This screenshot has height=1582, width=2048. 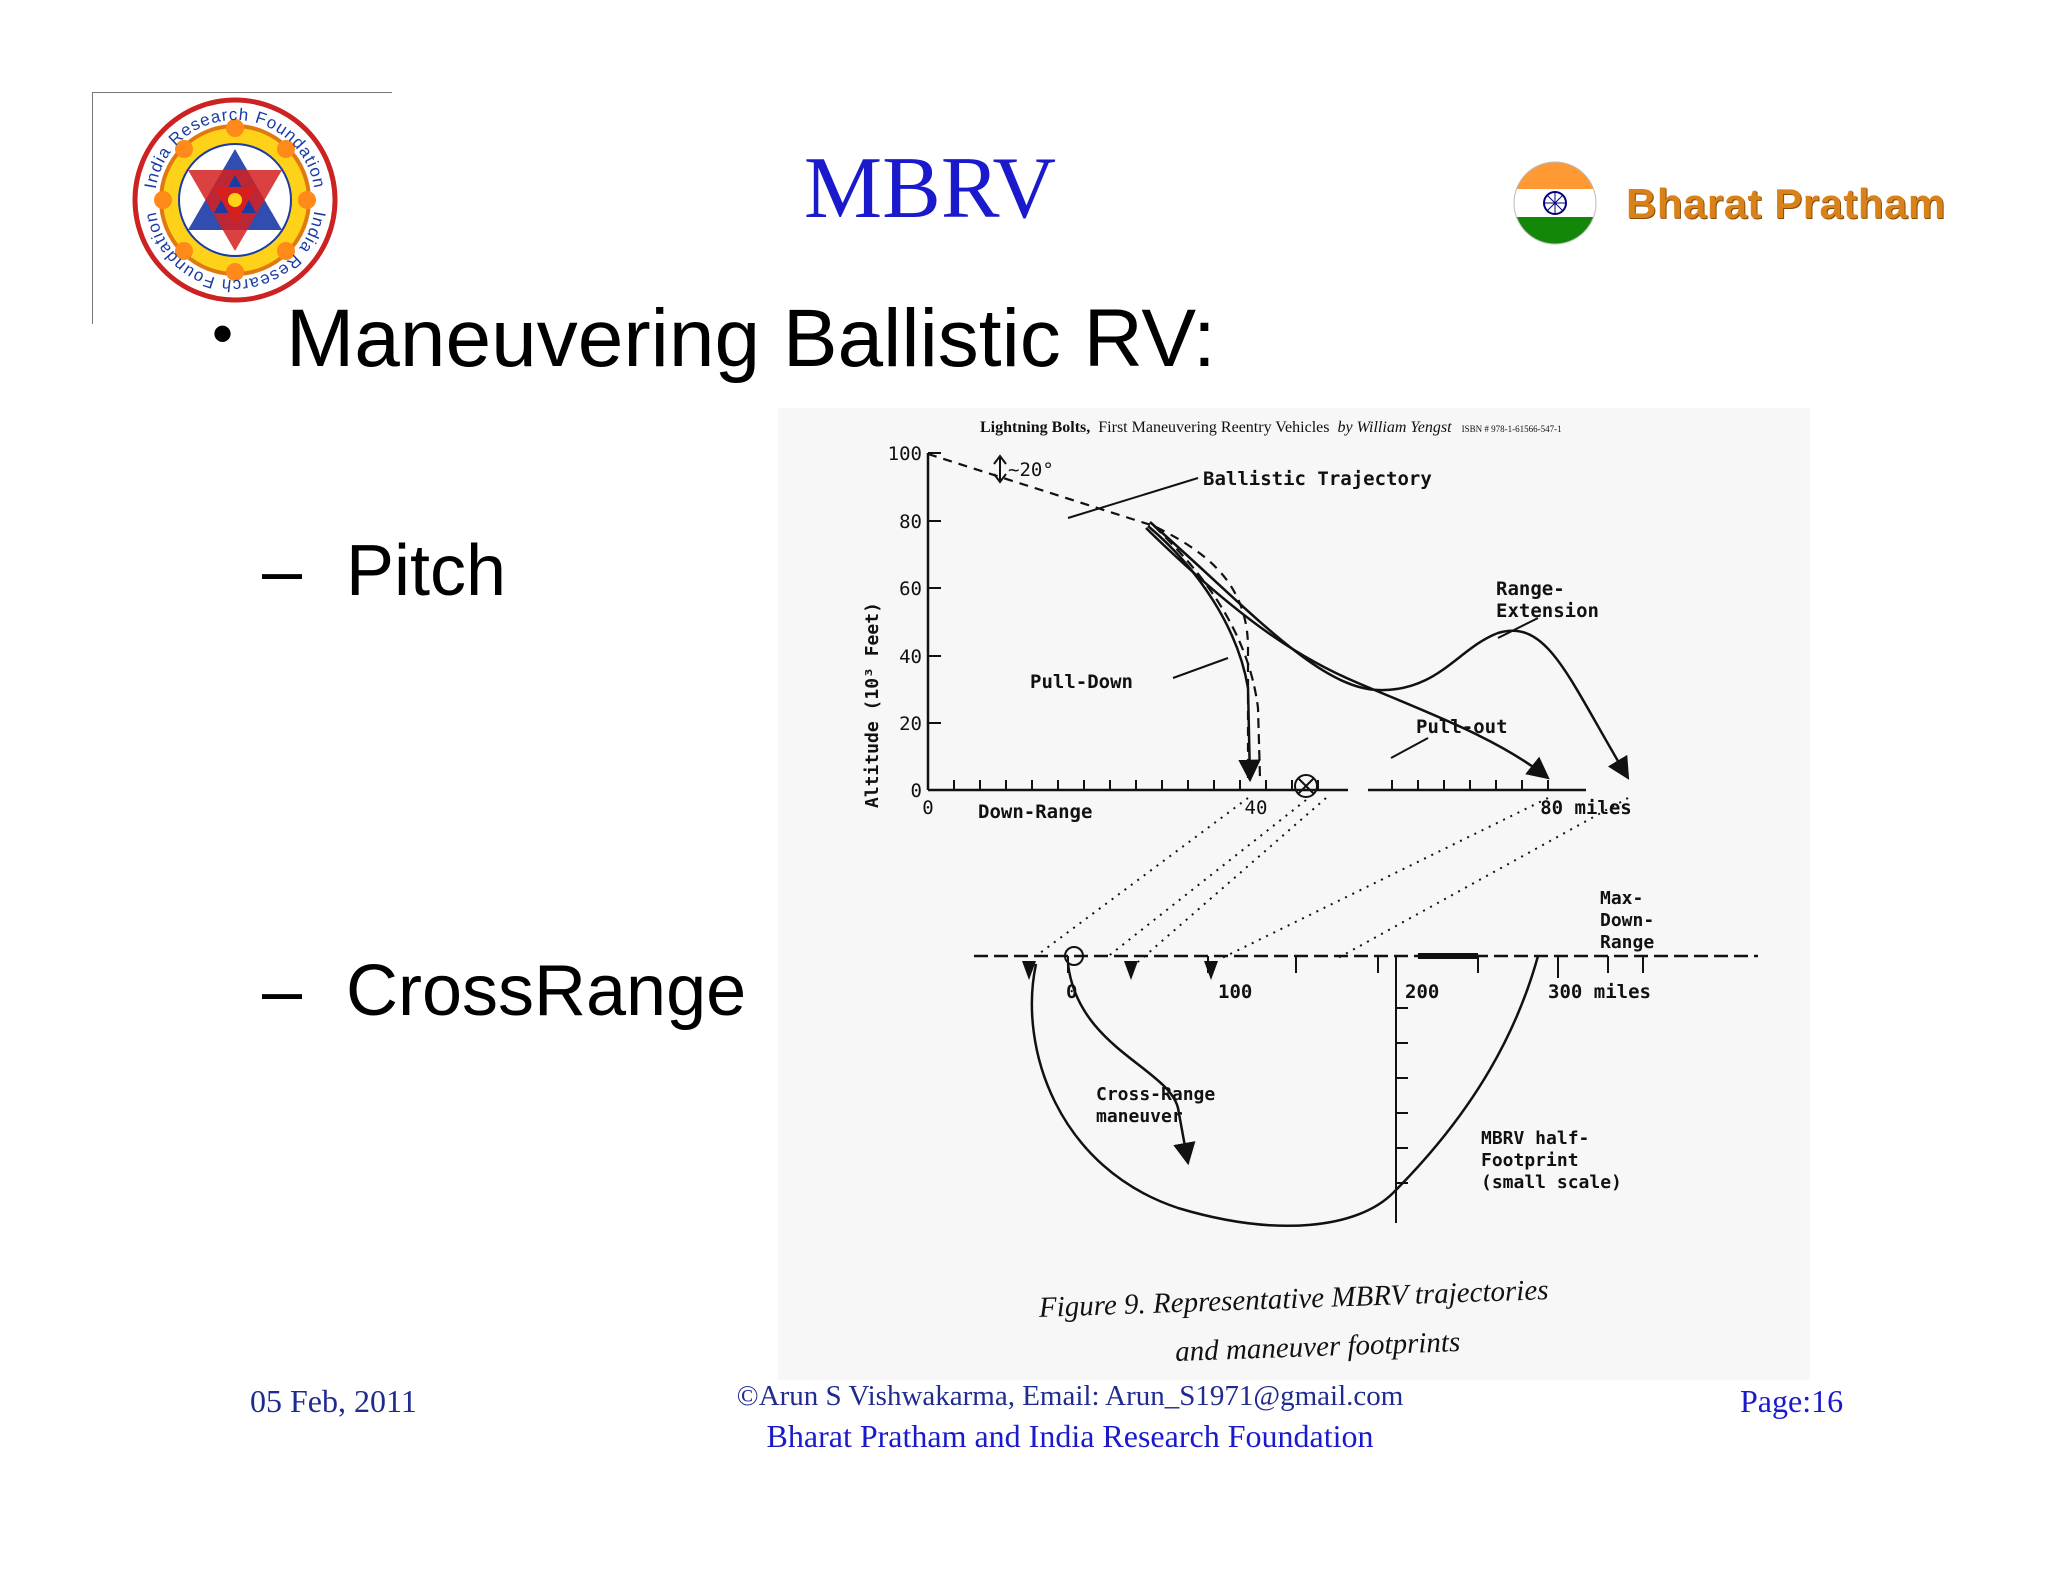 I want to click on ytick-60: 60, so click(x=910, y=589).